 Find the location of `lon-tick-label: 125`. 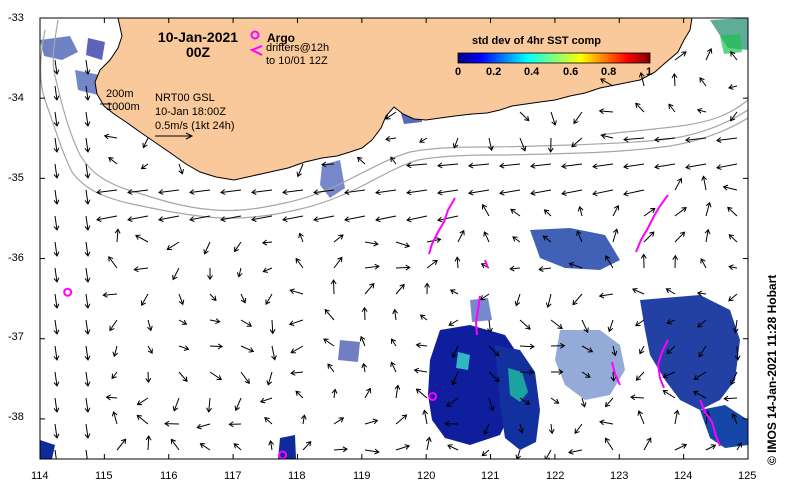

lon-tick-label: 125 is located at coordinates (747, 476).